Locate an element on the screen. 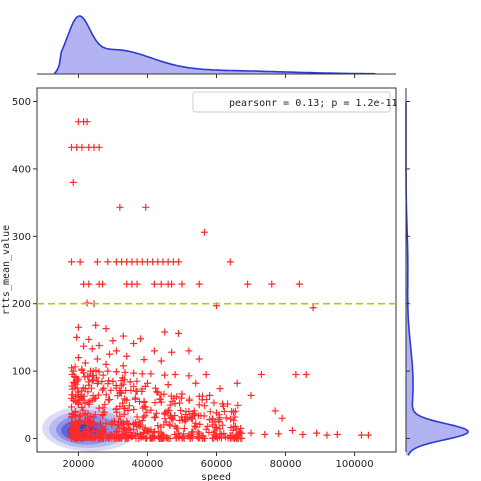  y-axis-label: rtts_mean_value is located at coordinates (6, 270).